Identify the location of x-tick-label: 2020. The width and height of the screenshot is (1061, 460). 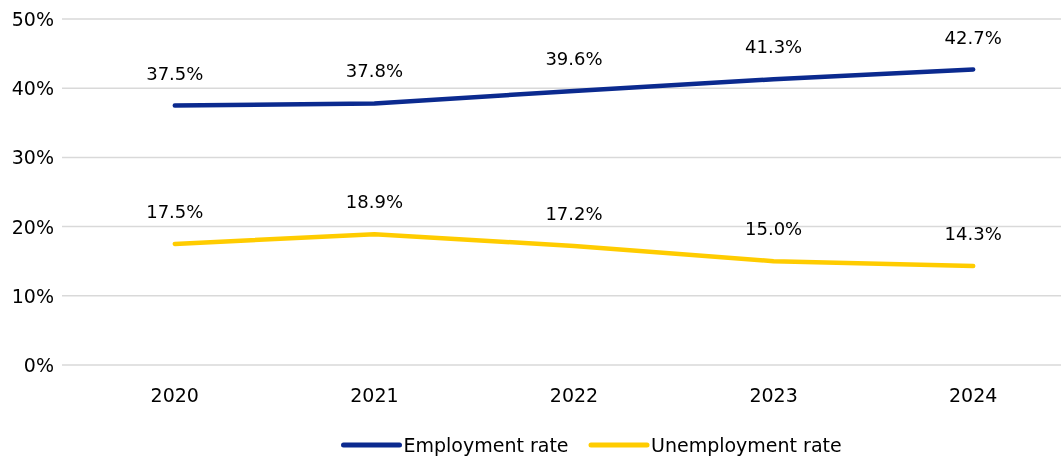
(174, 395).